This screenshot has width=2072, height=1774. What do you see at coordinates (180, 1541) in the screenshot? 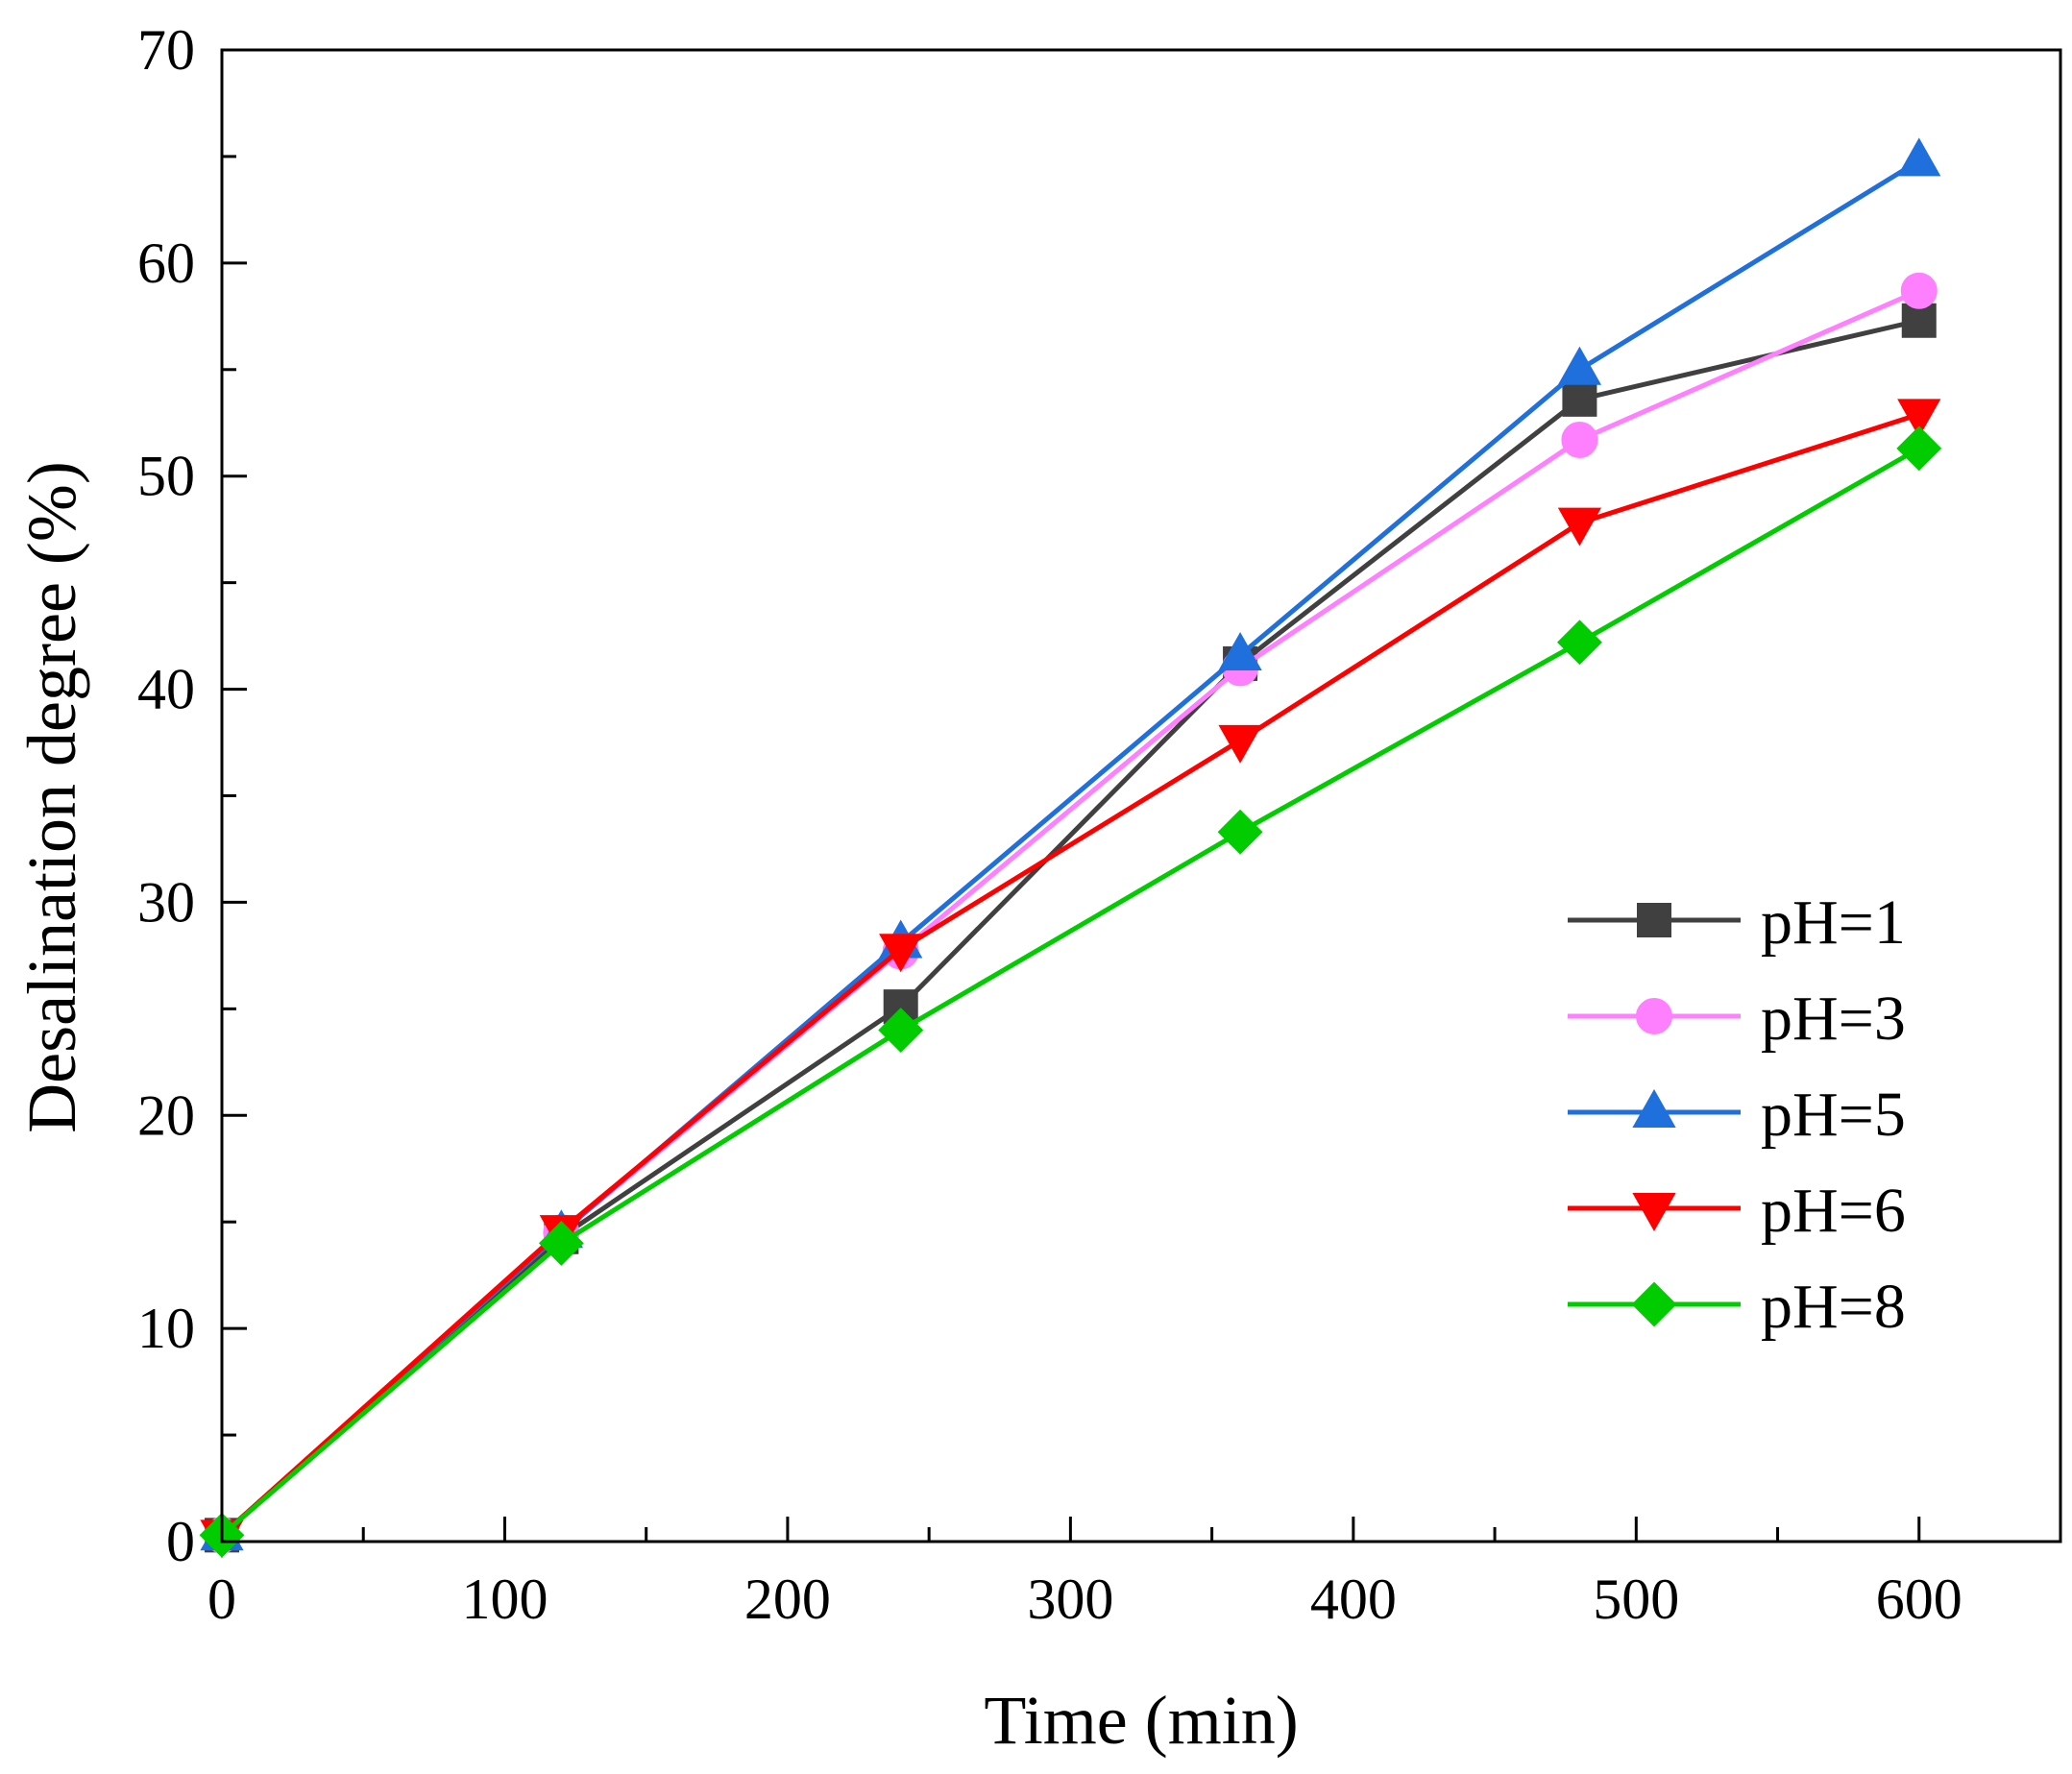
I see `y-tick-label: 0` at bounding box center [180, 1541].